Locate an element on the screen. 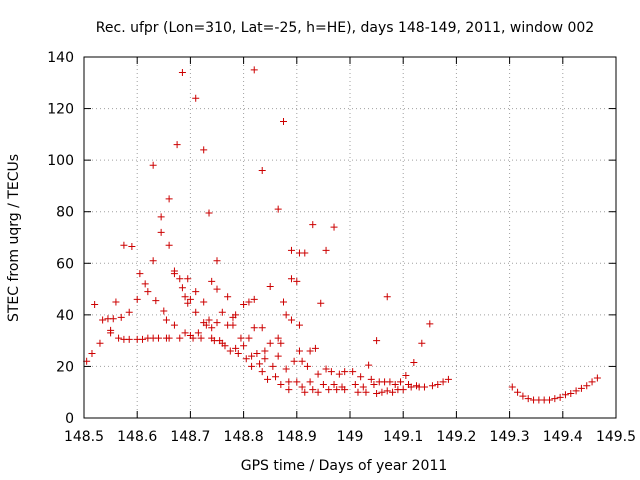 The width and height of the screenshot is (640, 480). y-tick-label: 40 is located at coordinates (65, 316).